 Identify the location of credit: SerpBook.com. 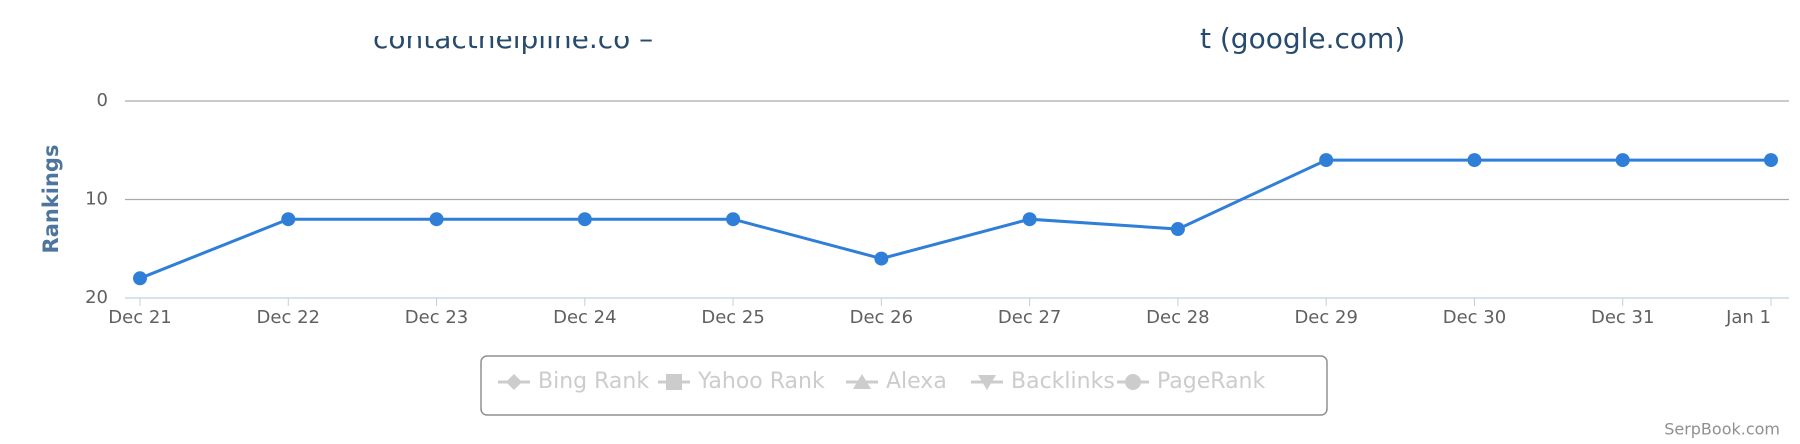
(1722, 429).